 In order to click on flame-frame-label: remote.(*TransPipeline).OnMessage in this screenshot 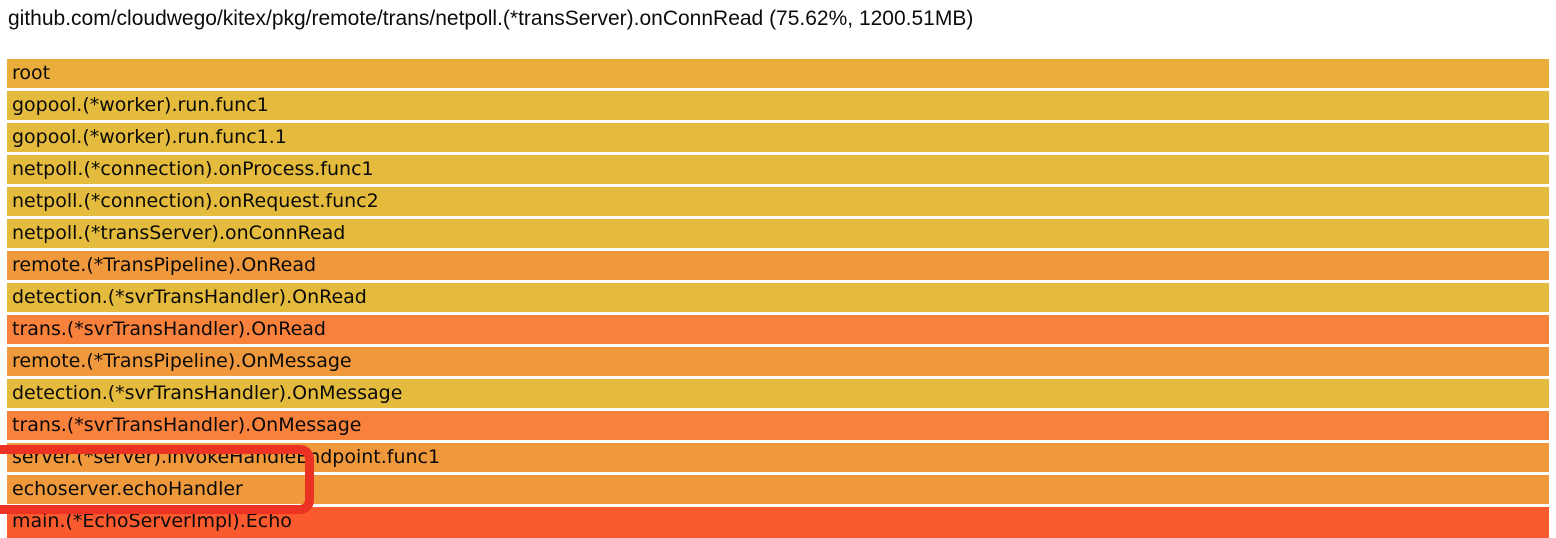, I will do `click(182, 361)`.